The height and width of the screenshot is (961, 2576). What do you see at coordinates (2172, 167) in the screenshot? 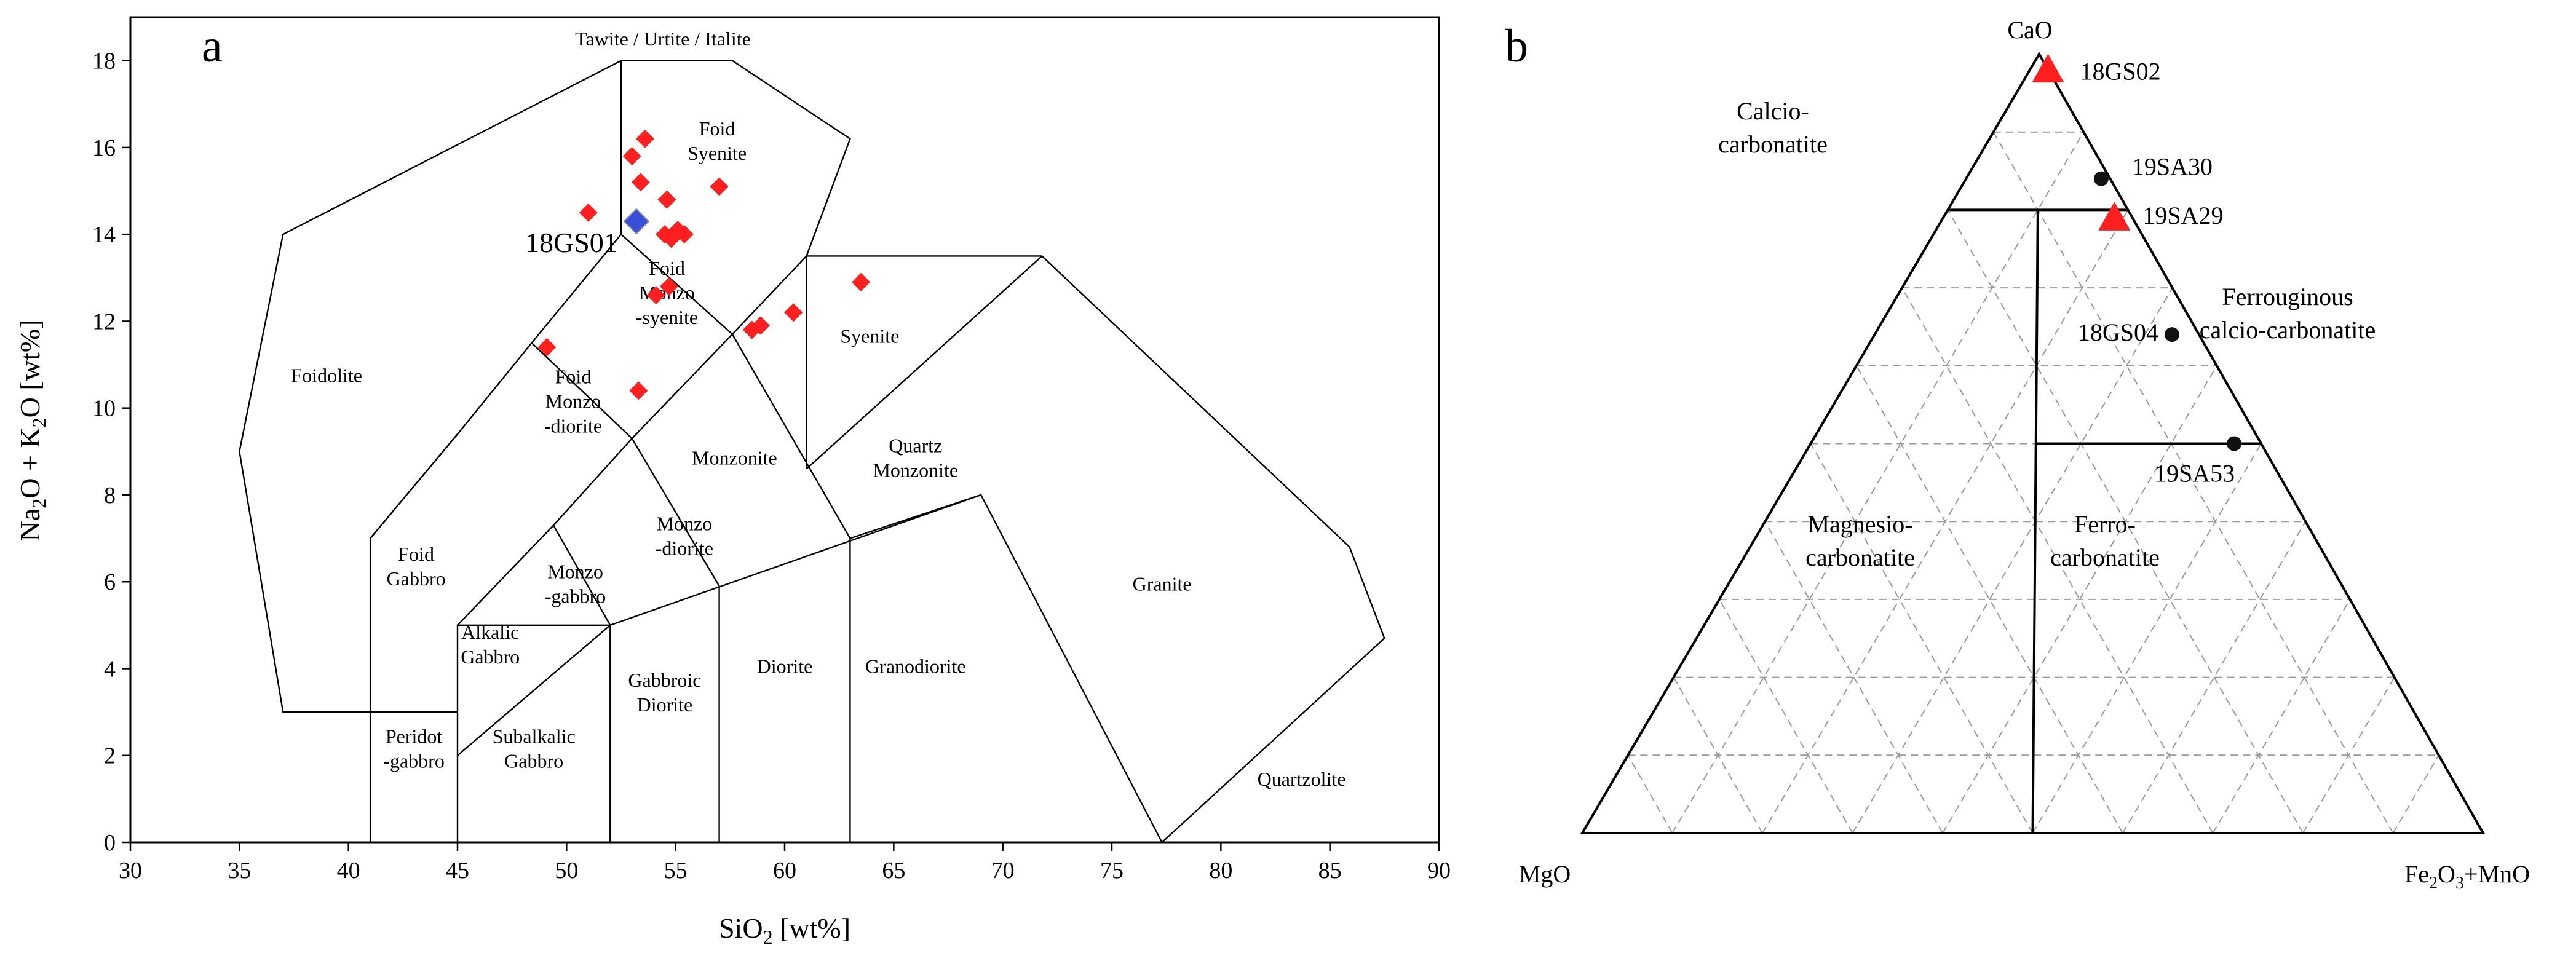
I see `sample-label-19SA30: 19SA30` at bounding box center [2172, 167].